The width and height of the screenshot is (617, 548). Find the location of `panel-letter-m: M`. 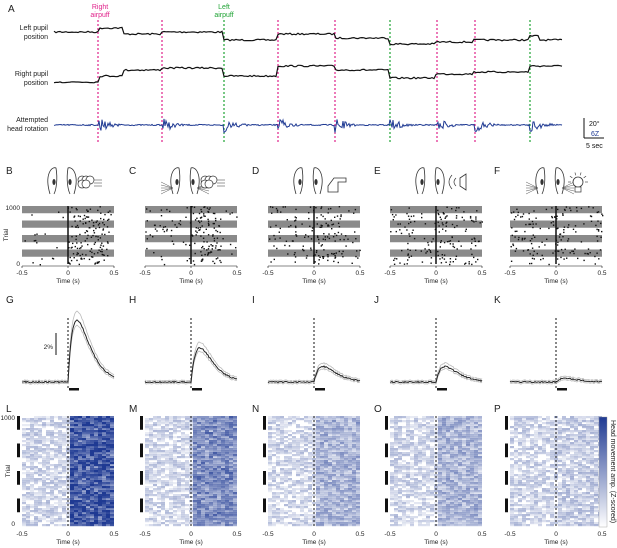

panel-letter-m: M is located at coordinates (133, 409).